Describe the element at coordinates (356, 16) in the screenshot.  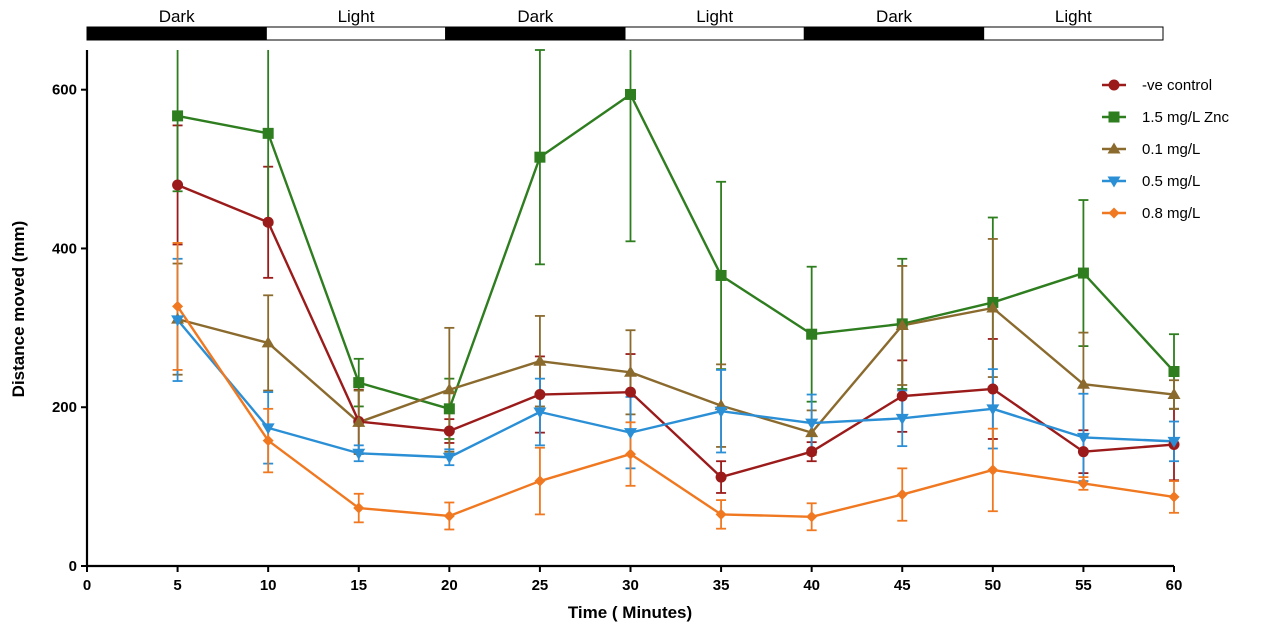
I see `phase-label-2: Light` at that location.